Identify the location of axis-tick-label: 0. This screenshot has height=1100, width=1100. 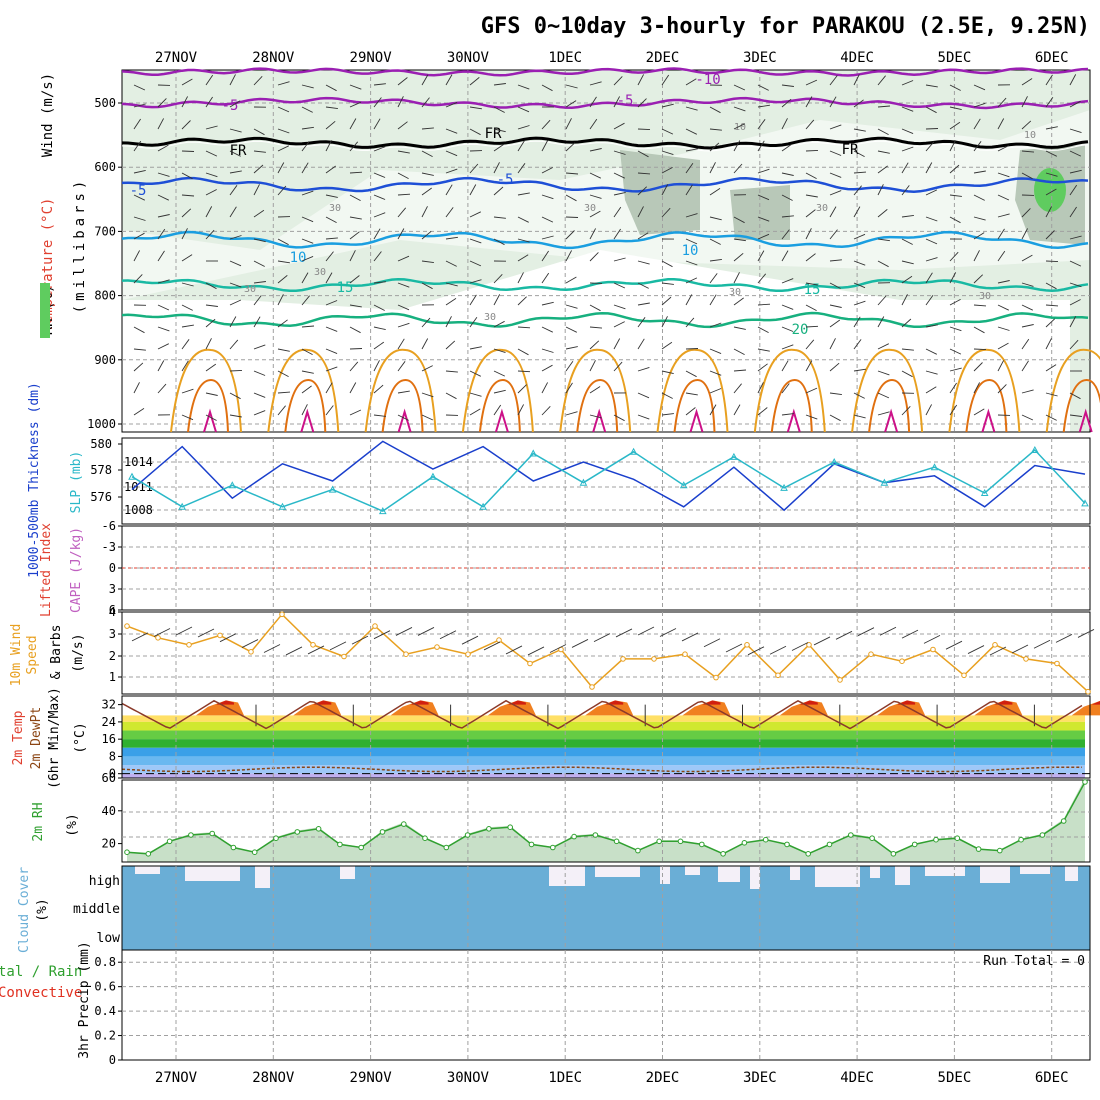
(112, 1060).